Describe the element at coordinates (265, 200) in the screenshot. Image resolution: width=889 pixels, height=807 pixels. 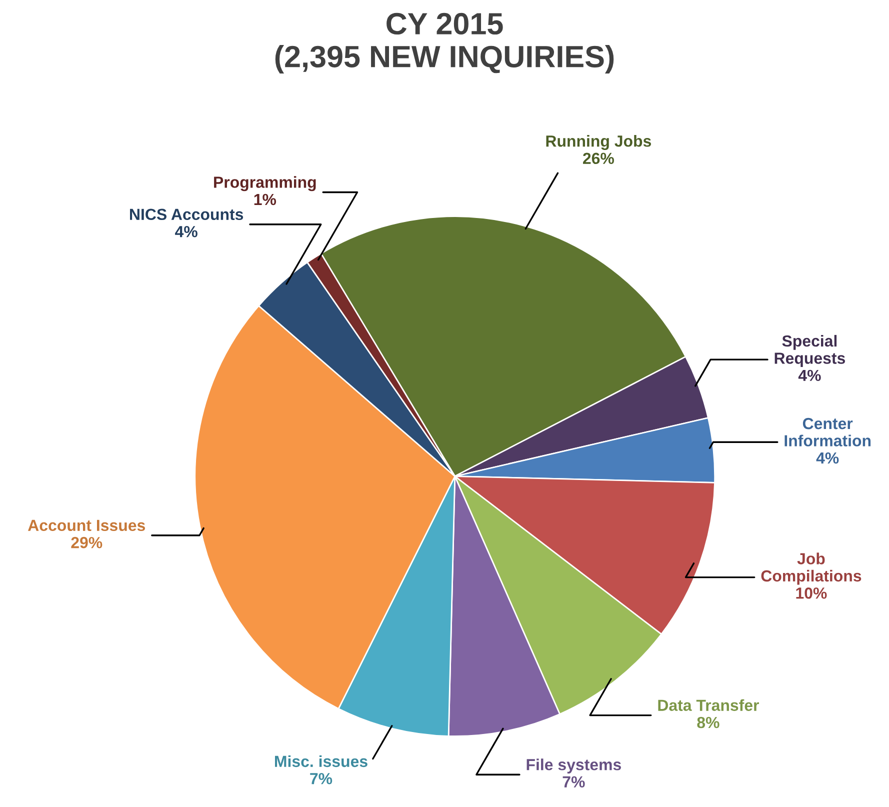
I see `data-label: 1%` at that location.